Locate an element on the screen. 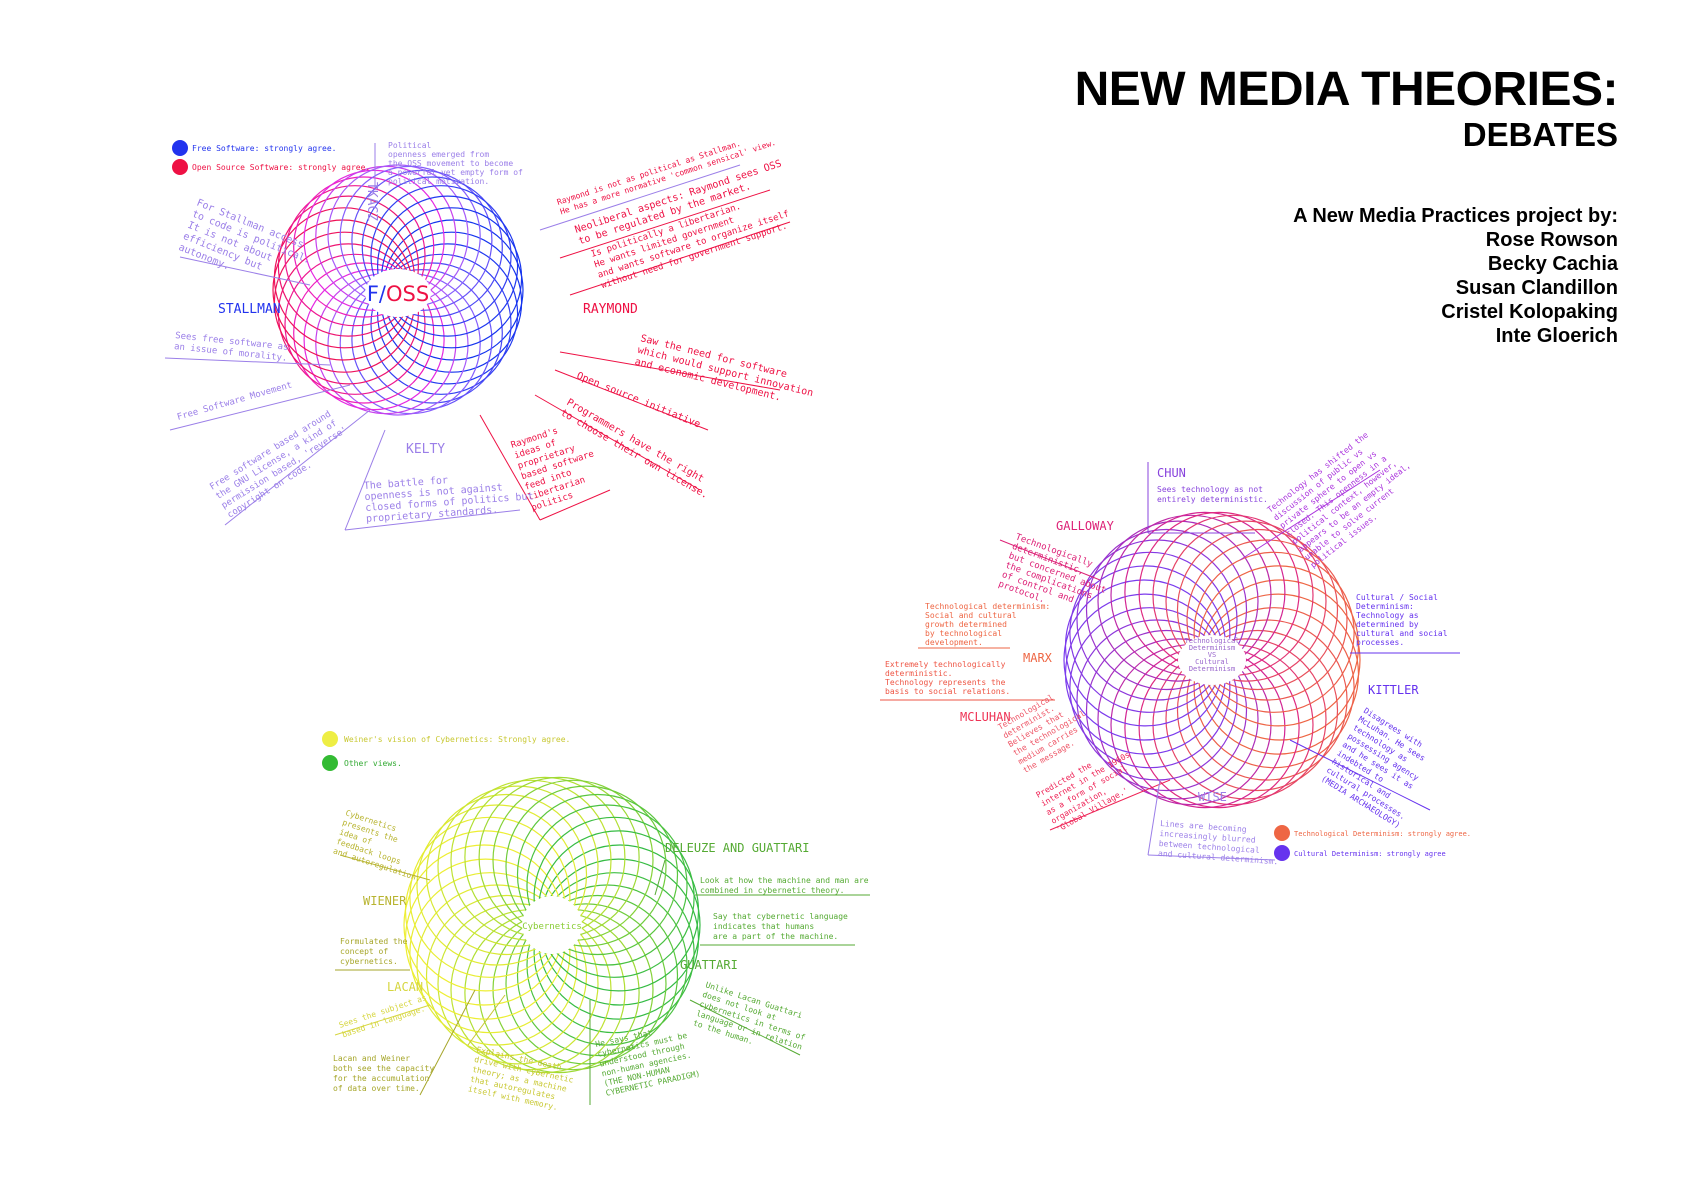 This screenshot has width=1684, height=1191. name-galloway: GALLOWAY is located at coordinates (1085, 526).